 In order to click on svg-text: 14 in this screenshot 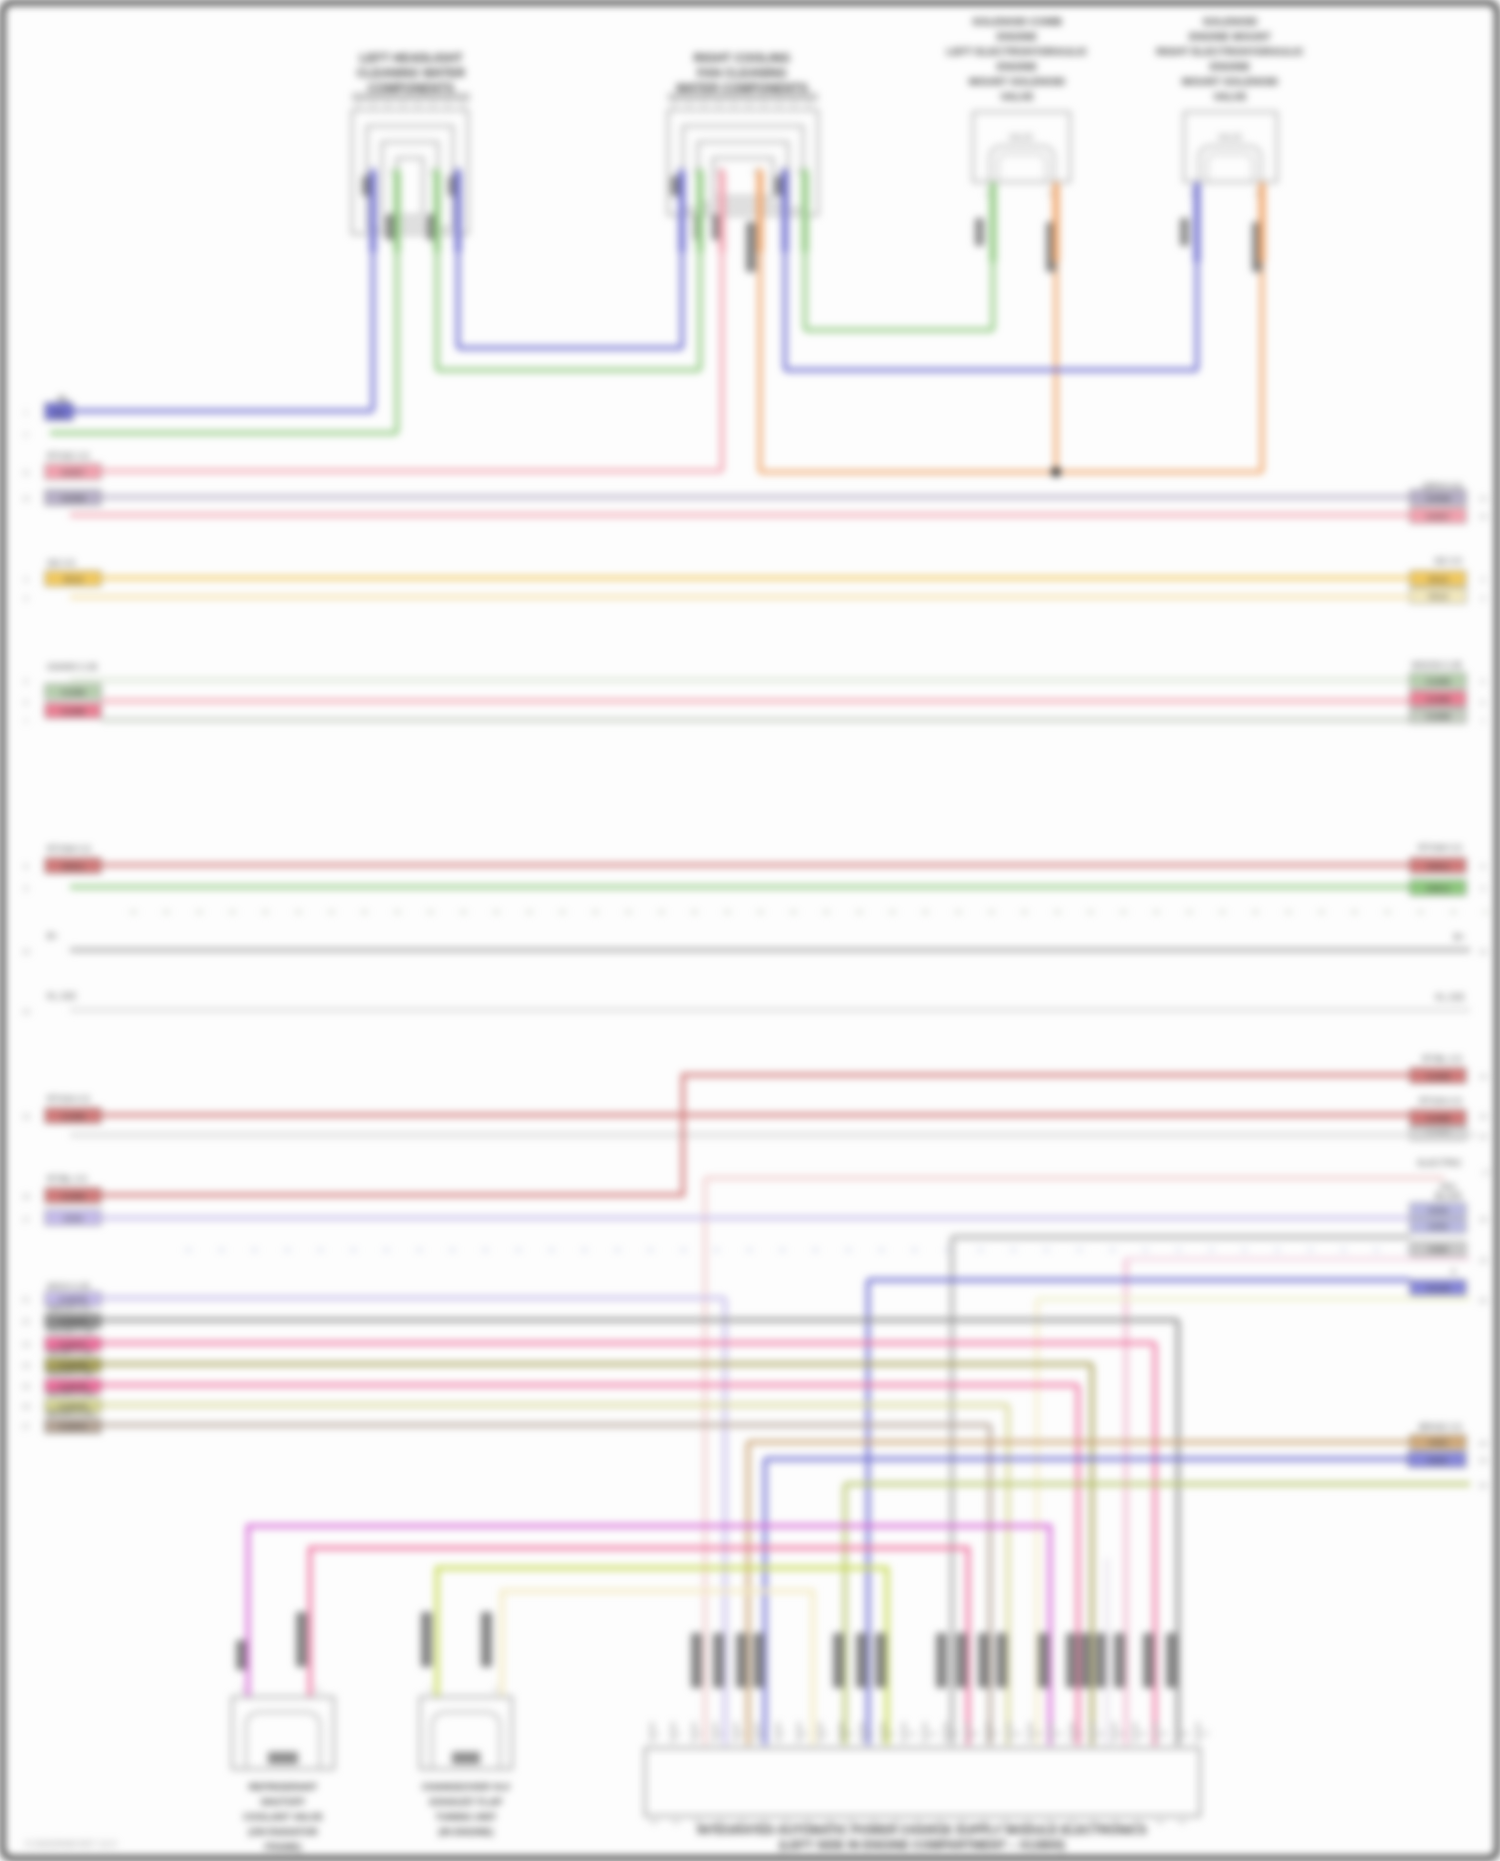, I will do `click(1483, 1076)`.